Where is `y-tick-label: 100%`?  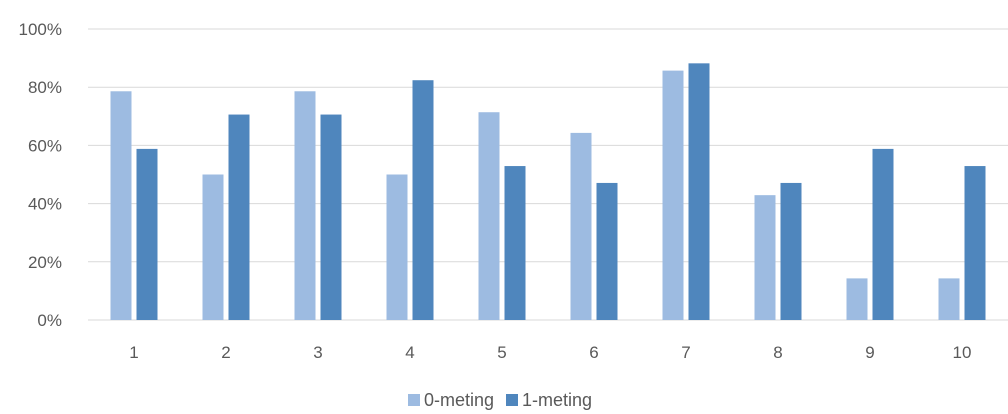
y-tick-label: 100% is located at coordinates (40, 29).